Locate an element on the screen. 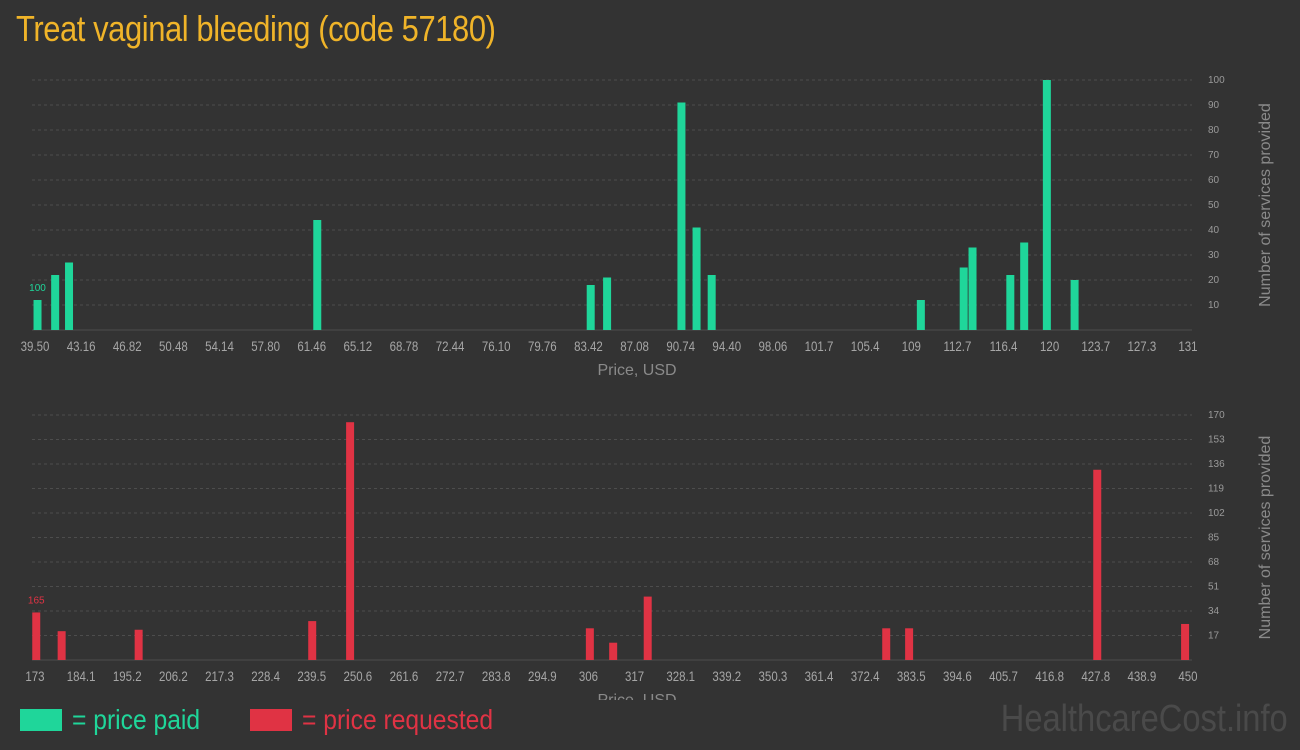  x-tick-label: 427.8 is located at coordinates (1095, 676).